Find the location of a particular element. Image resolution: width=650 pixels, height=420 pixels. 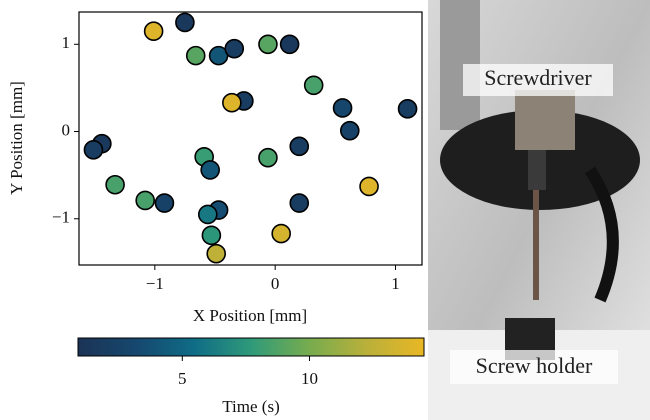

y-tick-label: 1 is located at coordinates (66, 42).